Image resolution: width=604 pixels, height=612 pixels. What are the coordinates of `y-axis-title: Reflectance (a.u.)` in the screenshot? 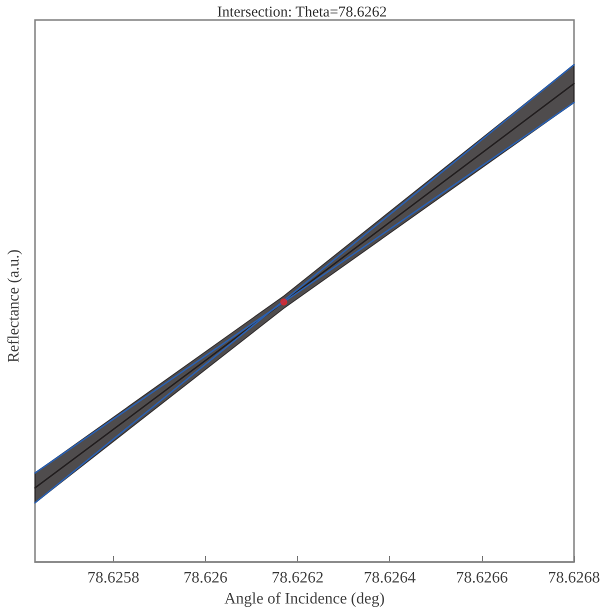 It's located at (14, 306).